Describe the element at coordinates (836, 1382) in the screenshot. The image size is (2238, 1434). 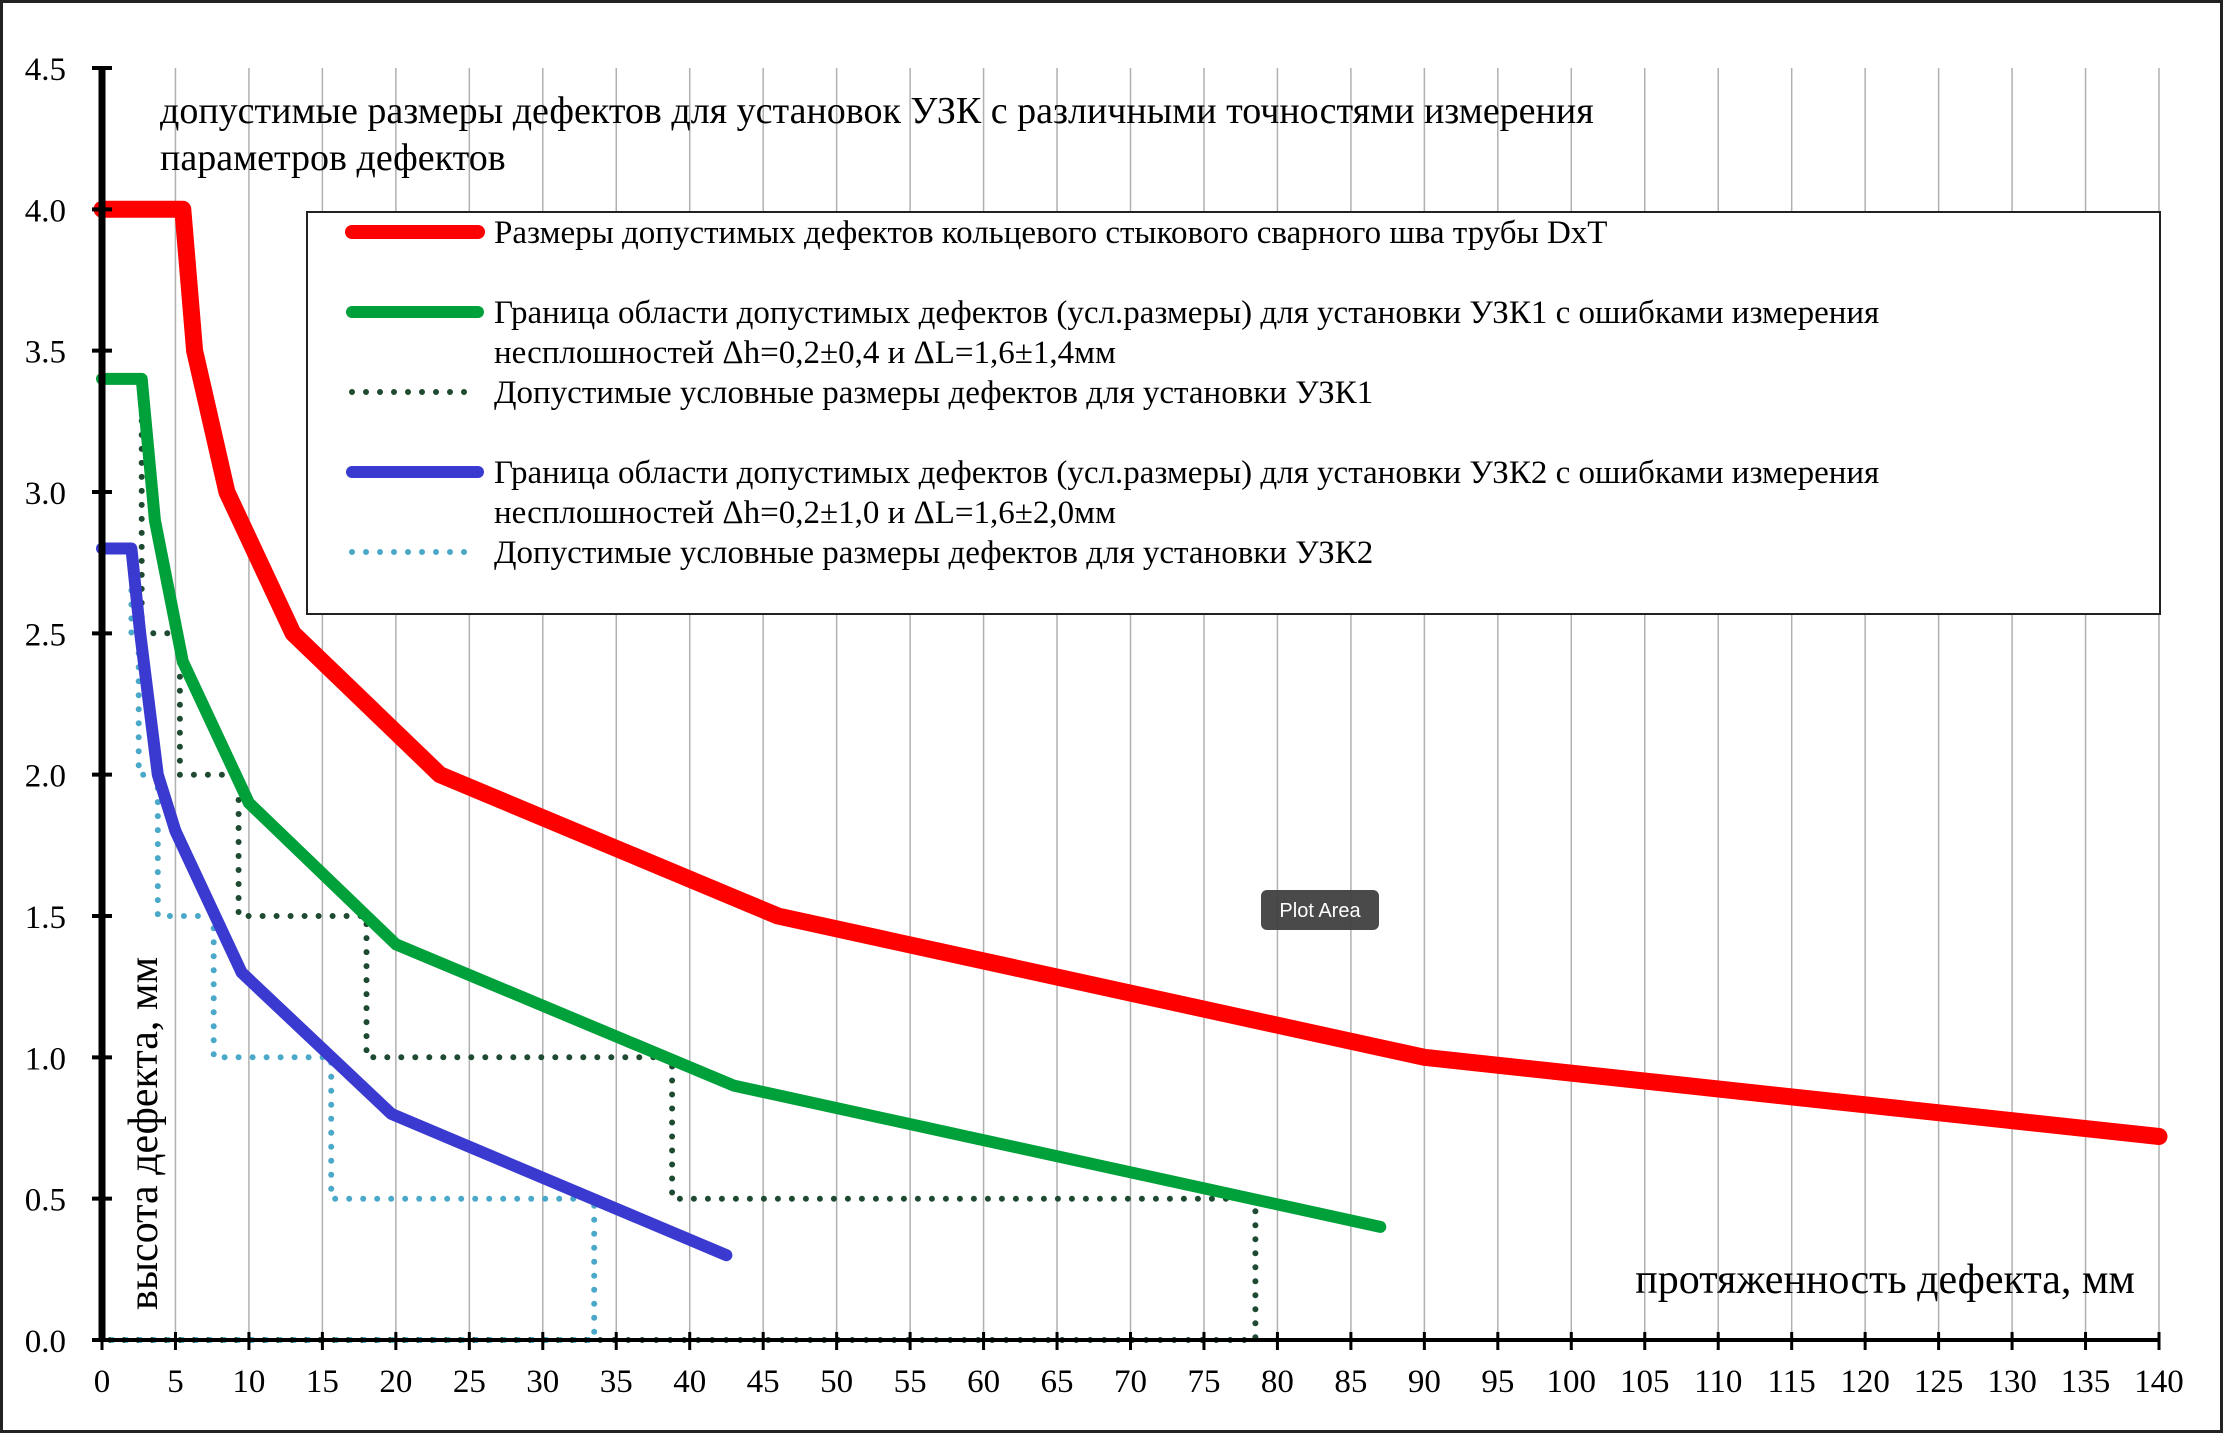
I see `x-tick-label: 50` at that location.